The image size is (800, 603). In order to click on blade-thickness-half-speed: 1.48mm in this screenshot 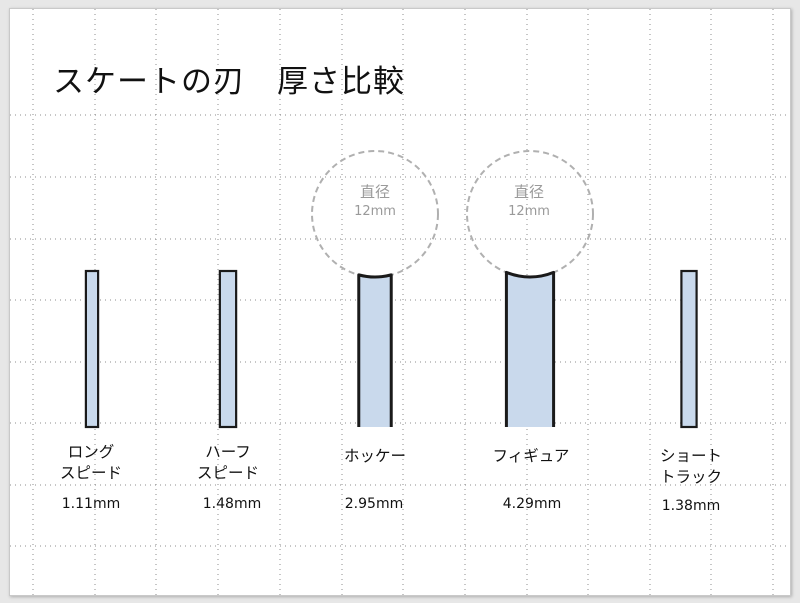, I will do `click(232, 504)`.